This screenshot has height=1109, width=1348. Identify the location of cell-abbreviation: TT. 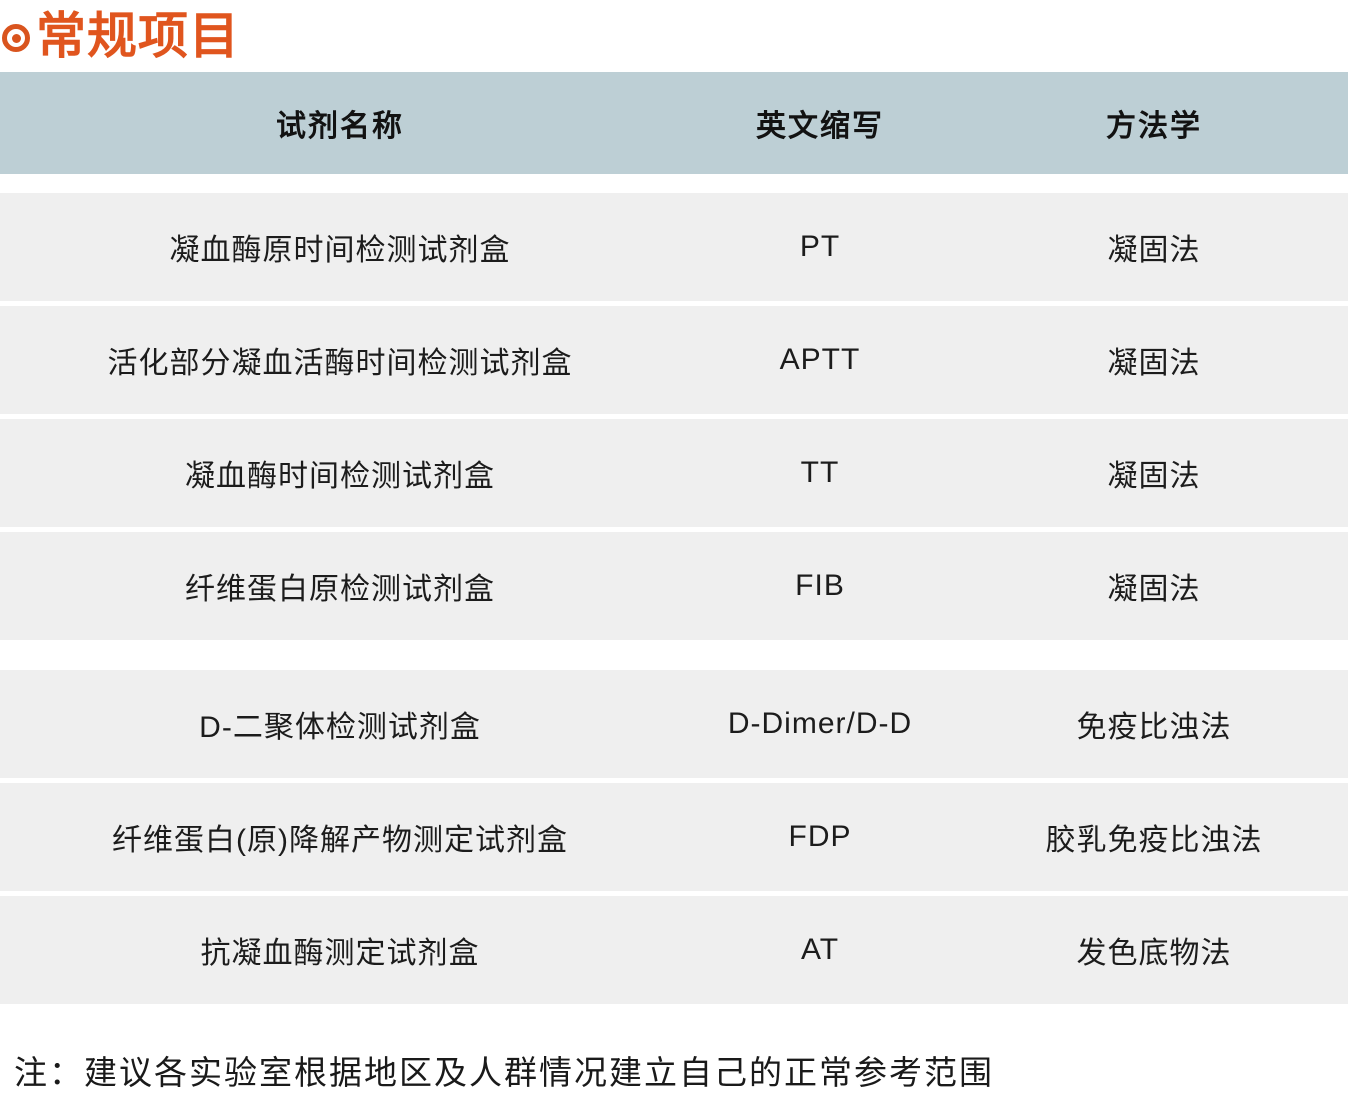
(820, 473).